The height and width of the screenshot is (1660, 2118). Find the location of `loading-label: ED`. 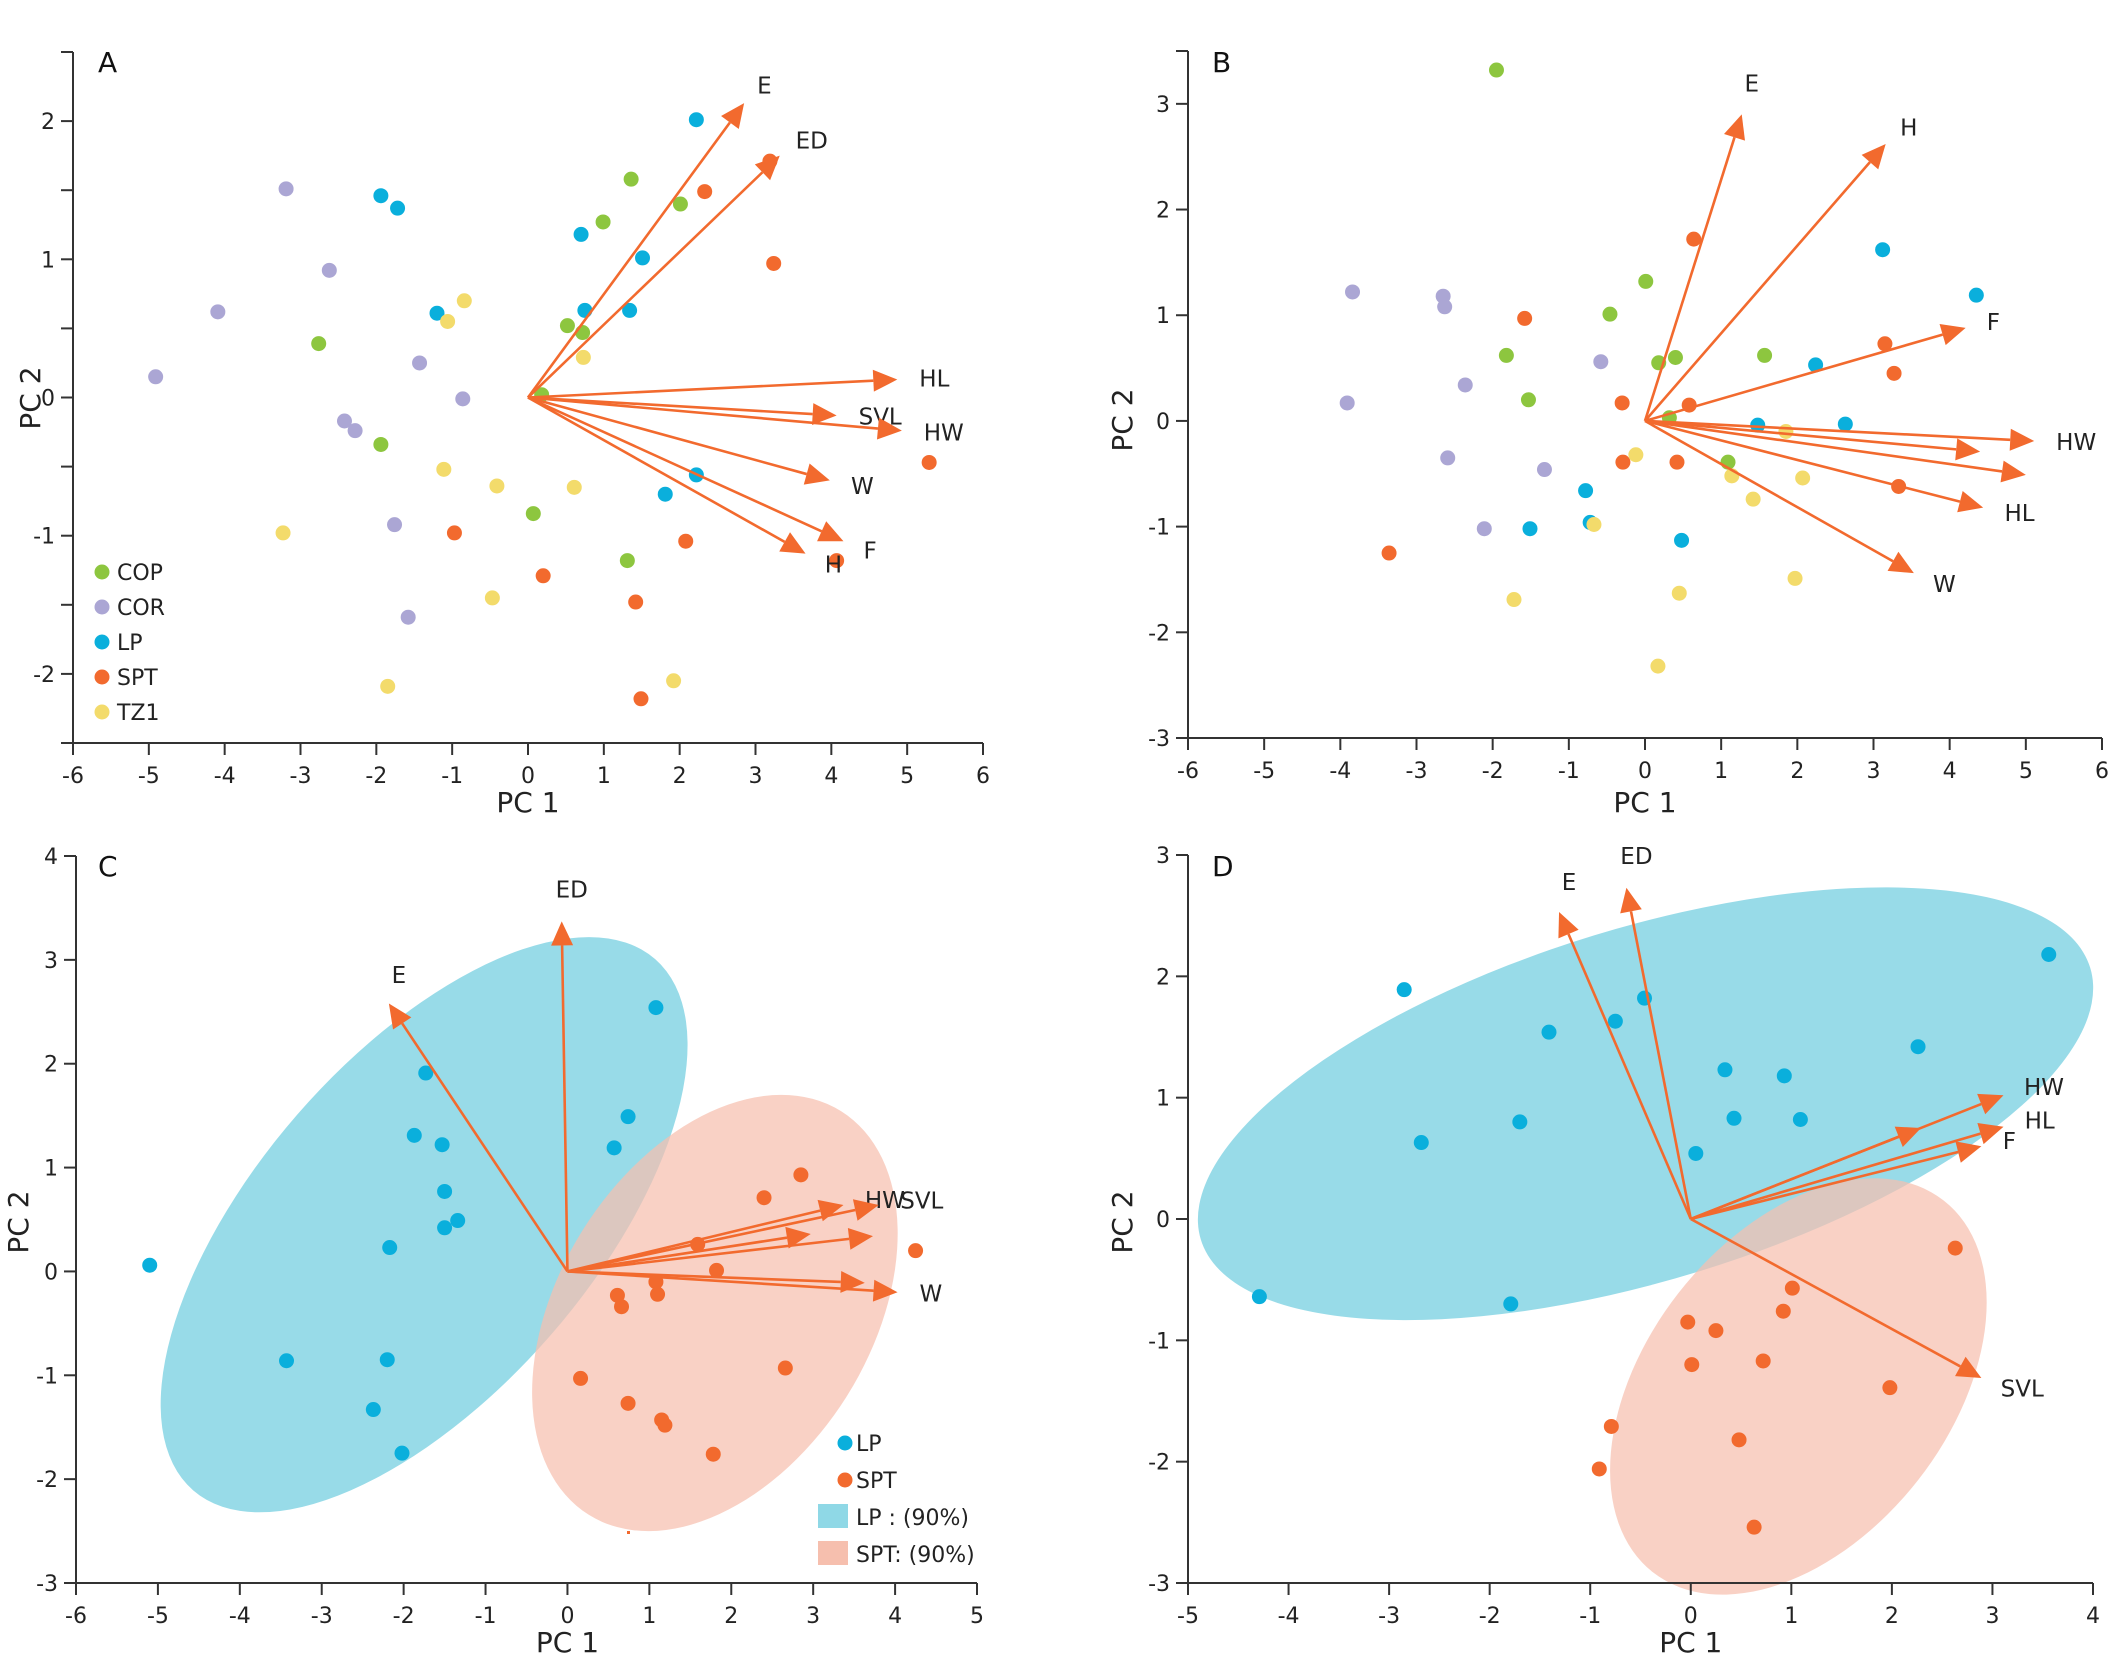

loading-label: ED is located at coordinates (1636, 857).